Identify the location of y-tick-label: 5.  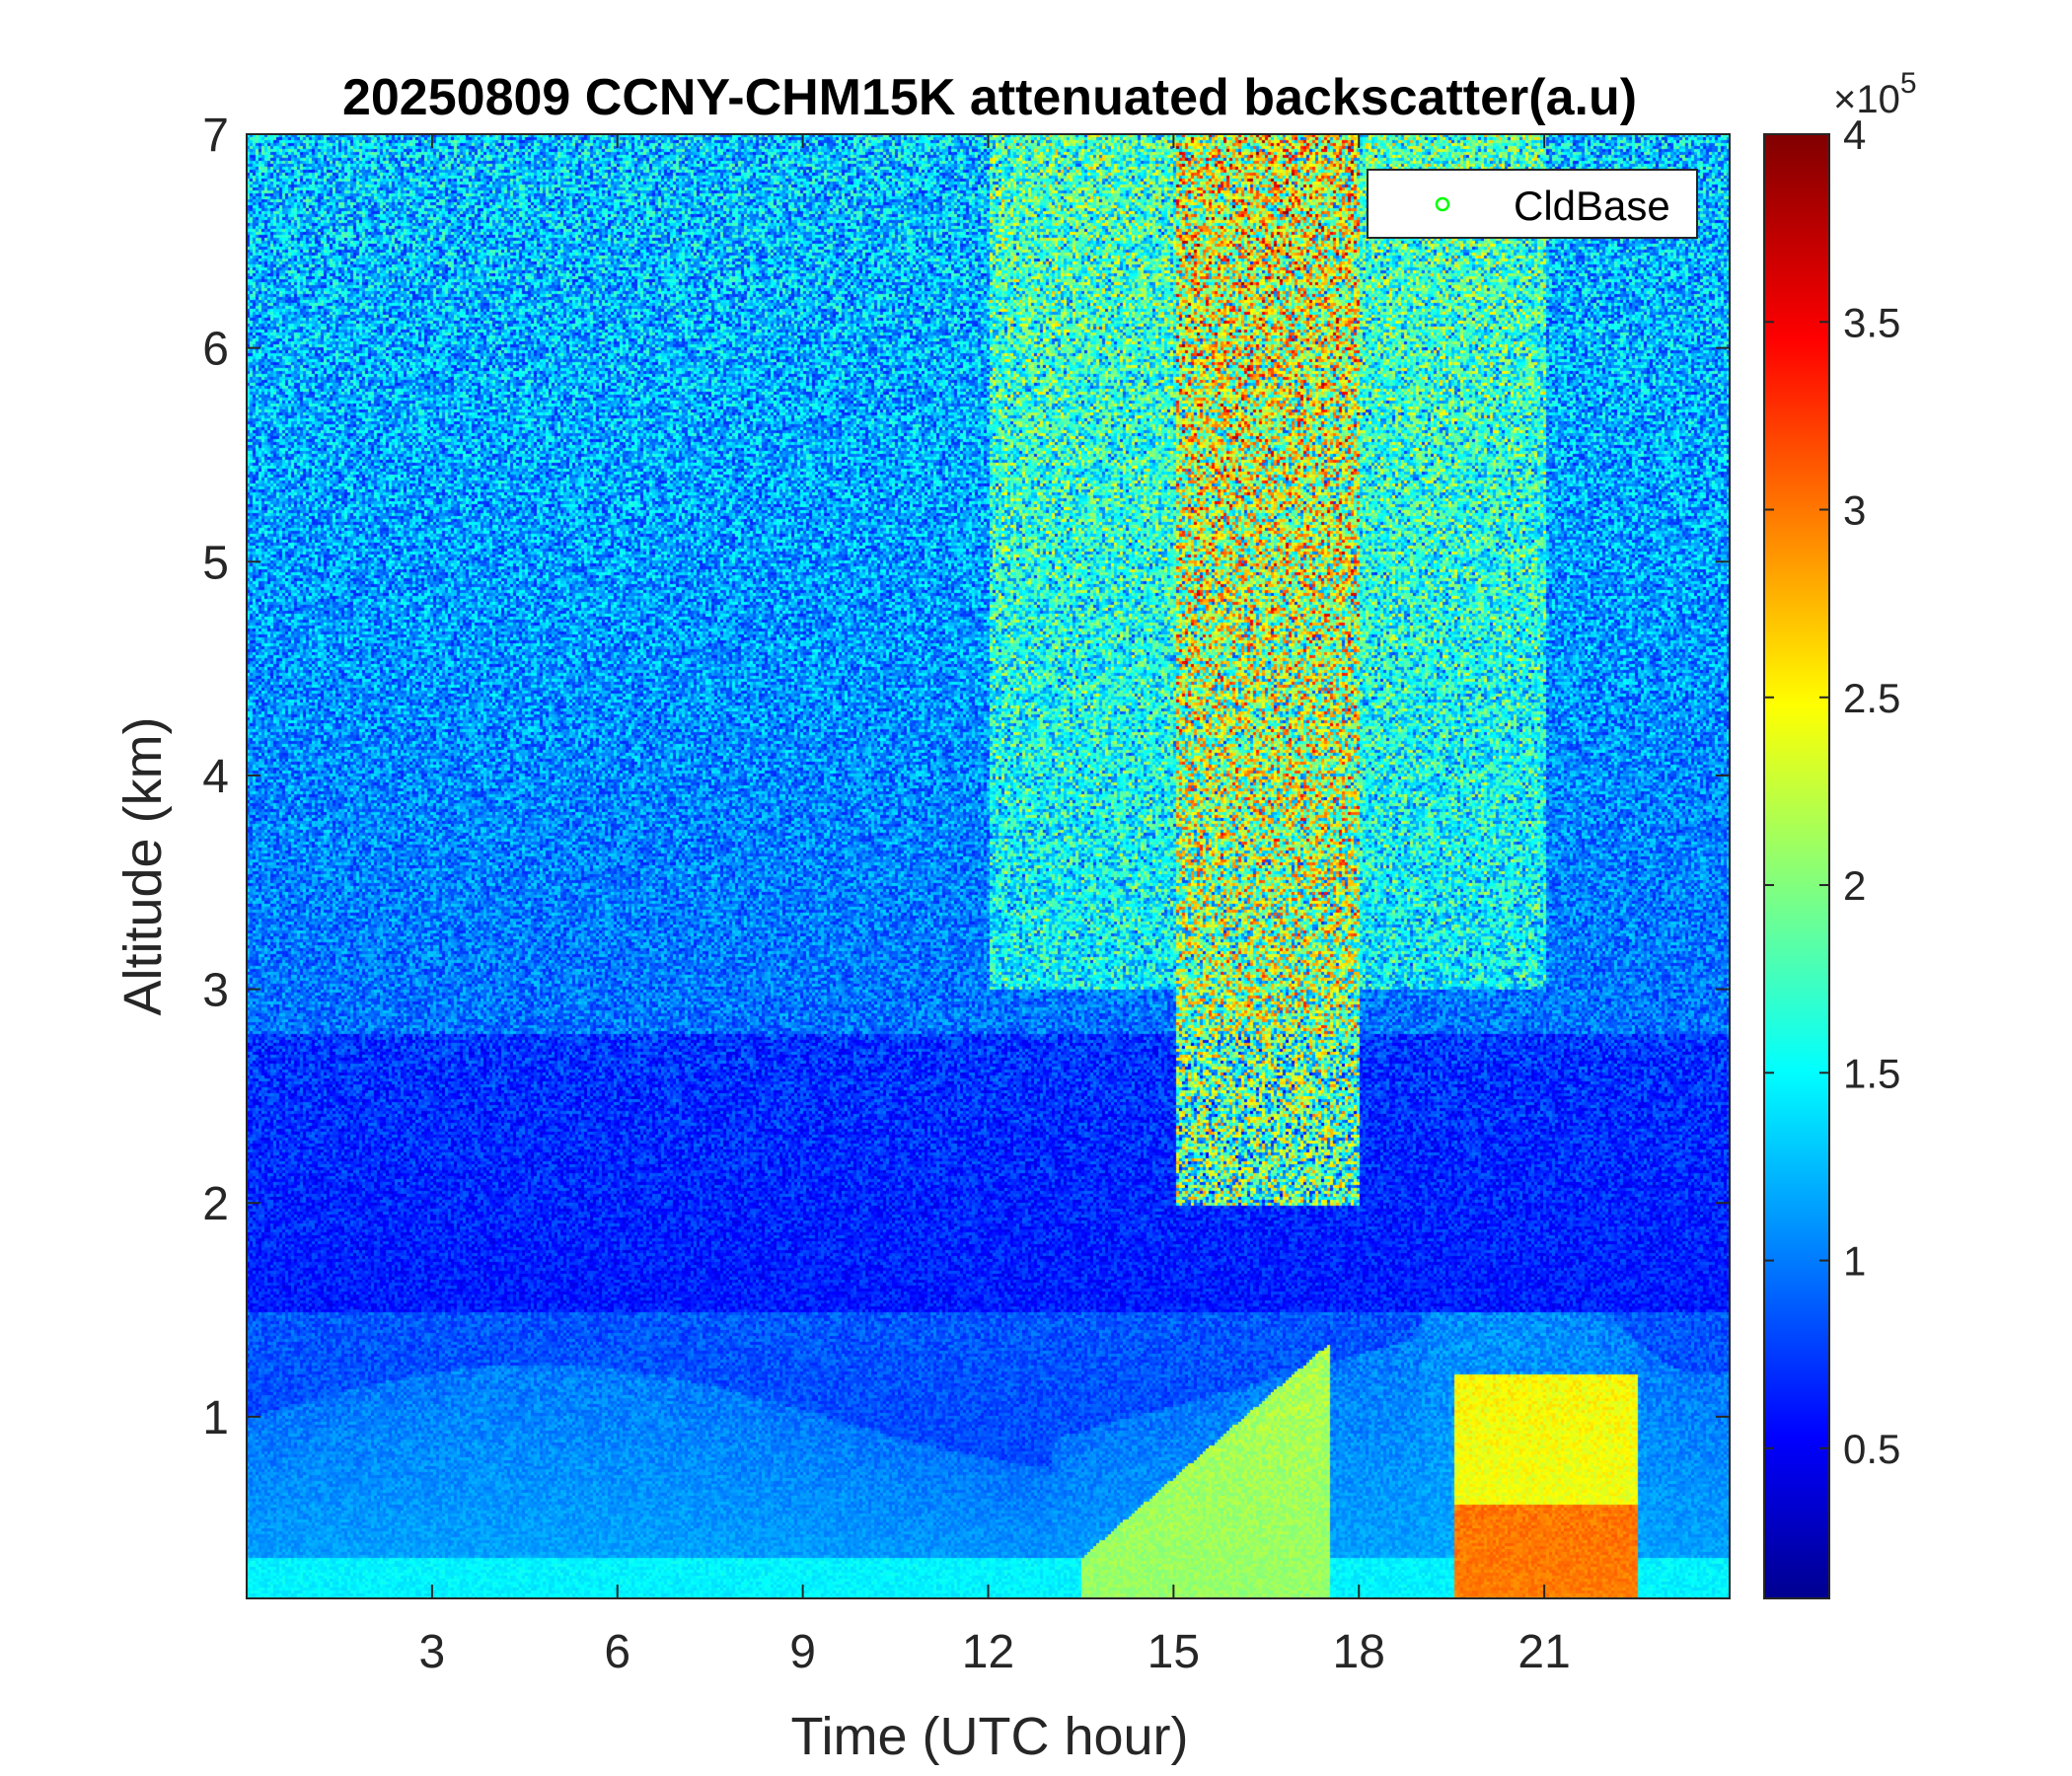
(216, 563).